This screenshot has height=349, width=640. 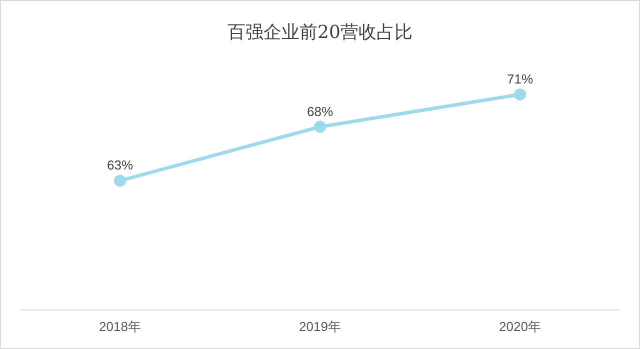 What do you see at coordinates (320, 326) in the screenshot?
I see `x-tick-label: 2019年` at bounding box center [320, 326].